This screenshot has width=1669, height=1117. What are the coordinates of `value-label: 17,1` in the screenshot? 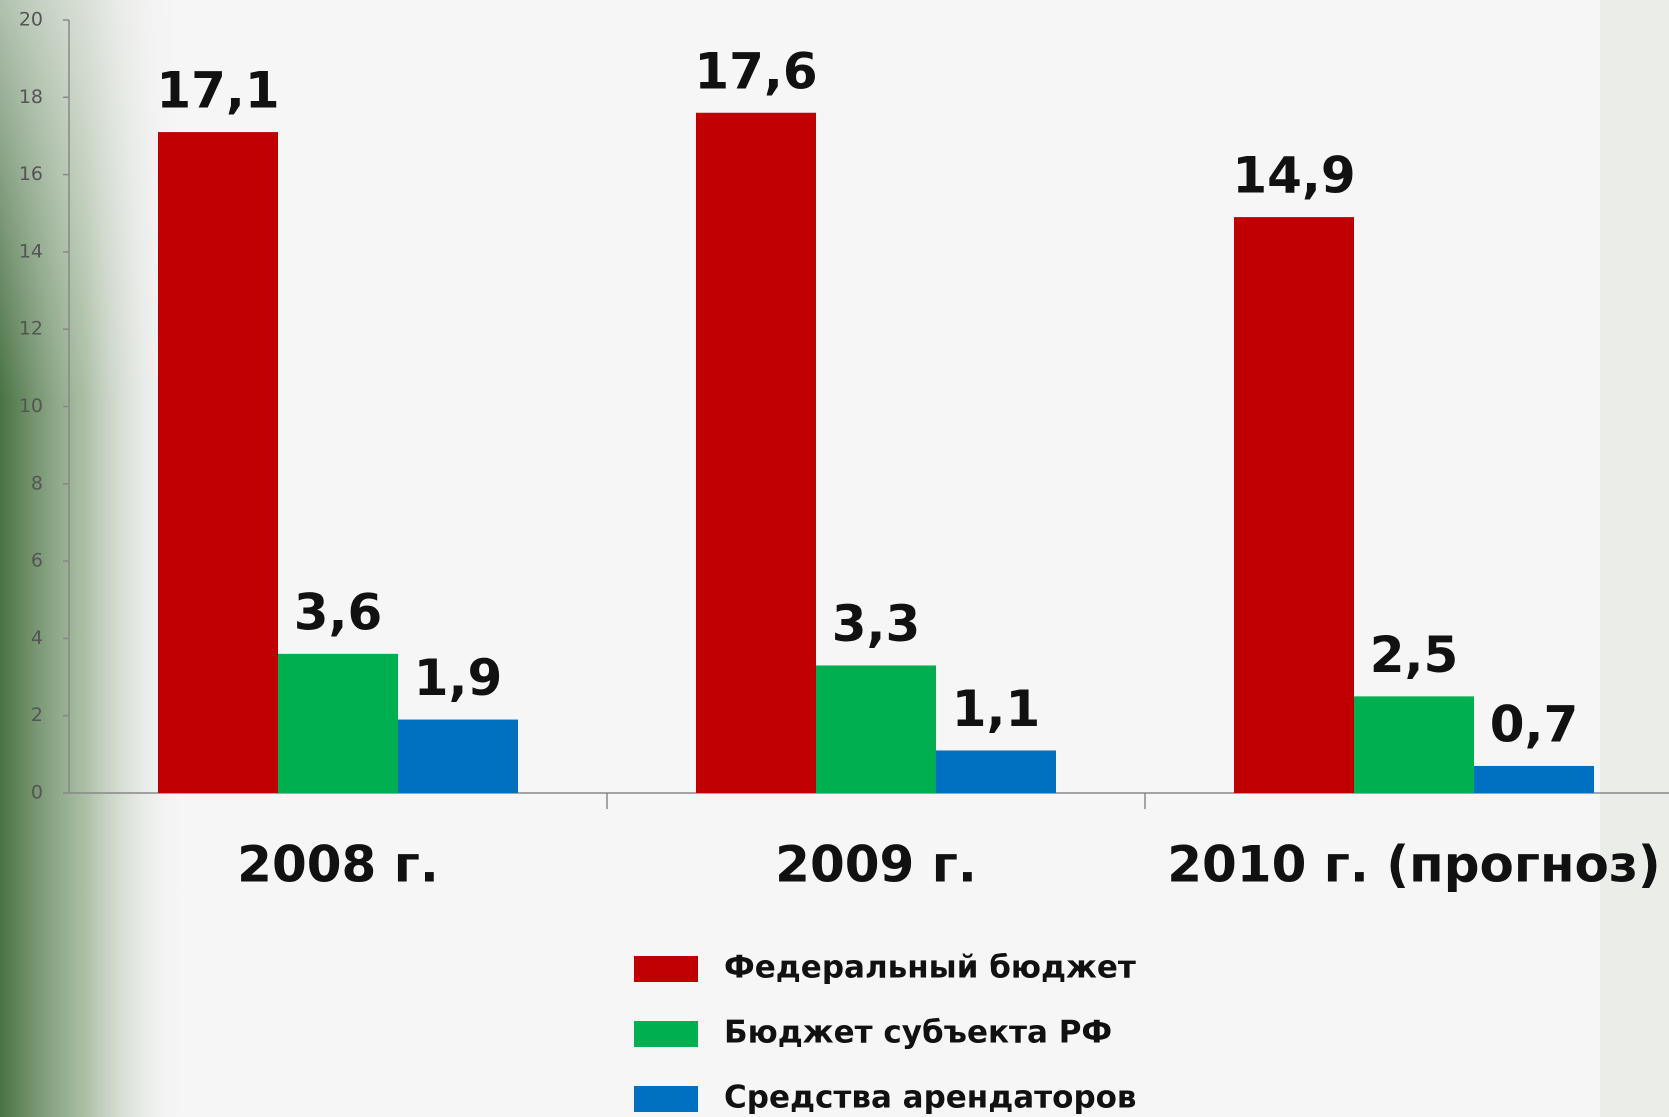 It's located at (217, 91).